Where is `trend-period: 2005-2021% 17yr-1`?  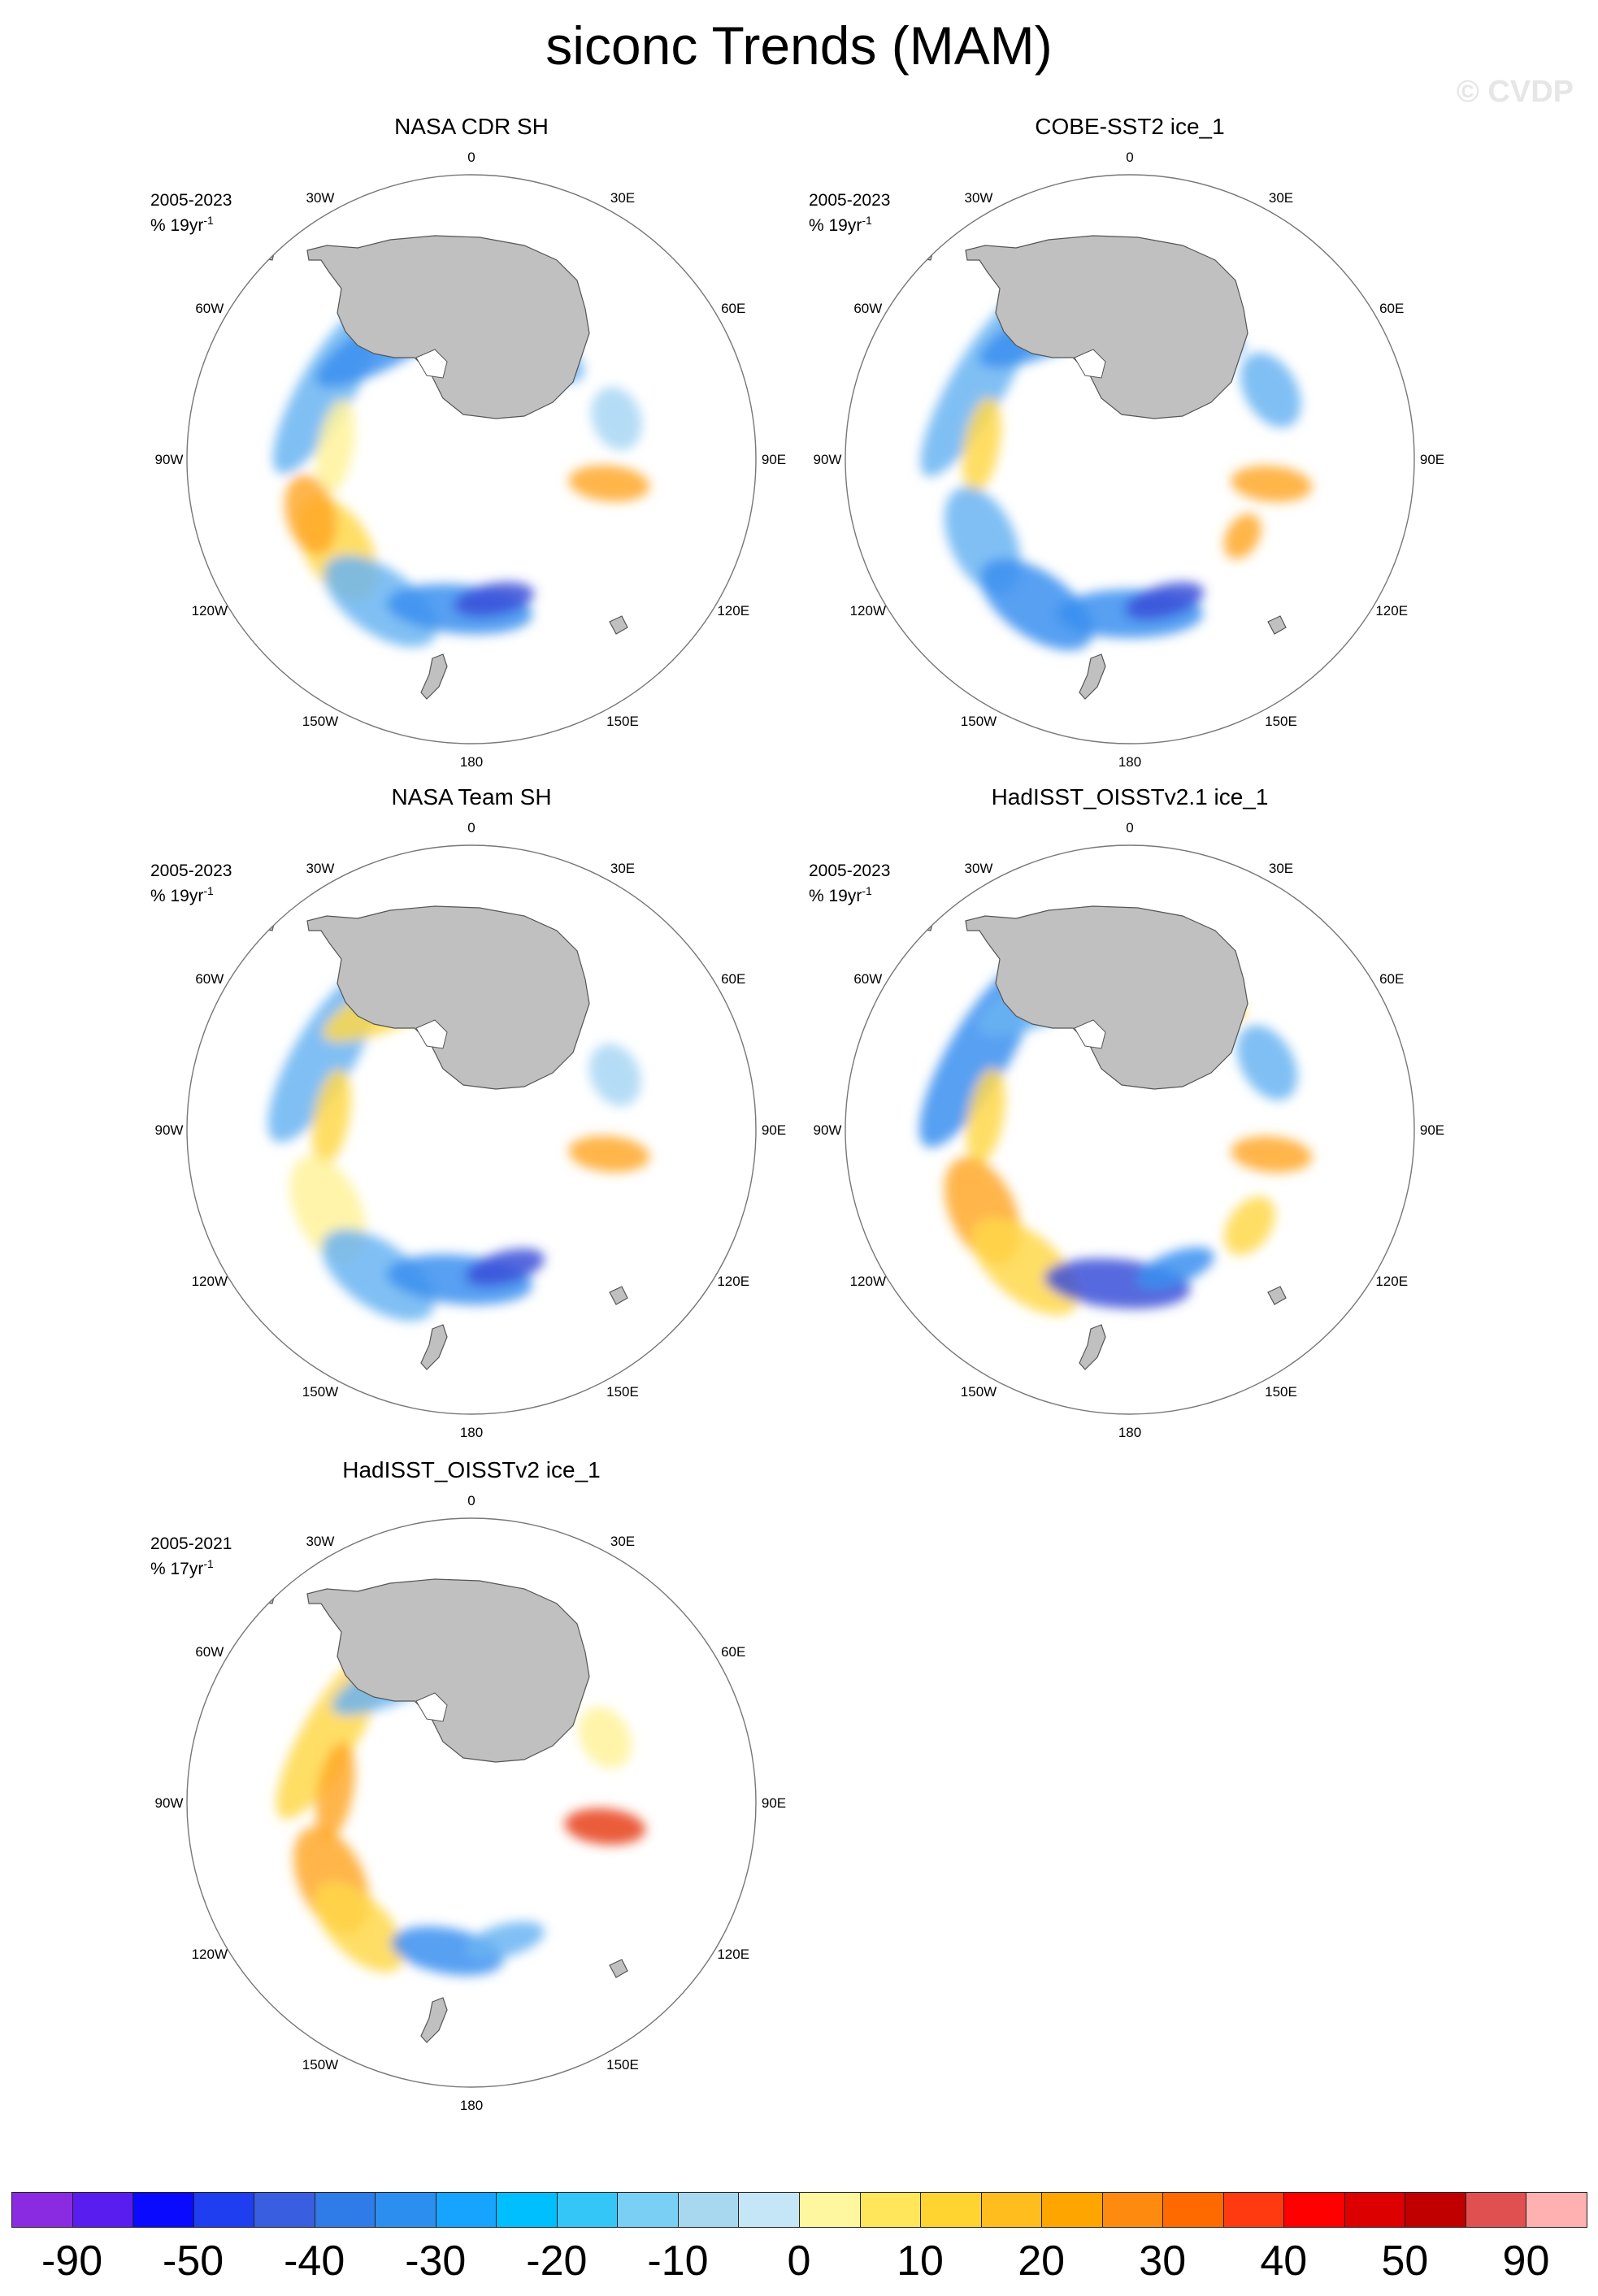 trend-period: 2005-2021% 17yr-1 is located at coordinates (191, 1556).